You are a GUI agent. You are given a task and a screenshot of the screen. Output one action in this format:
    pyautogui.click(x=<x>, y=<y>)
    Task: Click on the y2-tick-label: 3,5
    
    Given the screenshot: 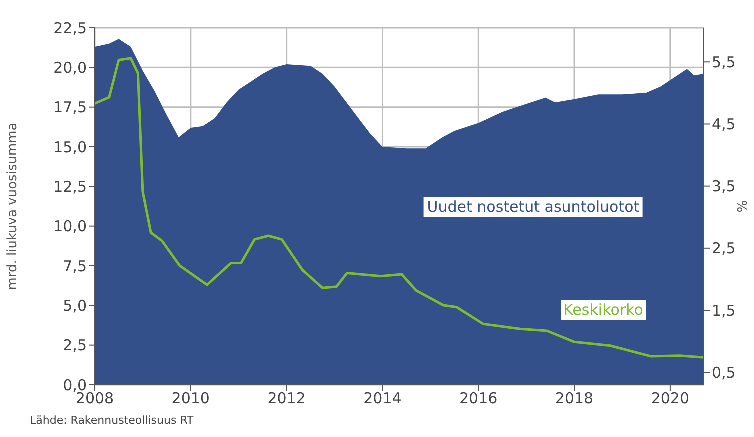 What is the action you would take?
    pyautogui.click(x=724, y=187)
    